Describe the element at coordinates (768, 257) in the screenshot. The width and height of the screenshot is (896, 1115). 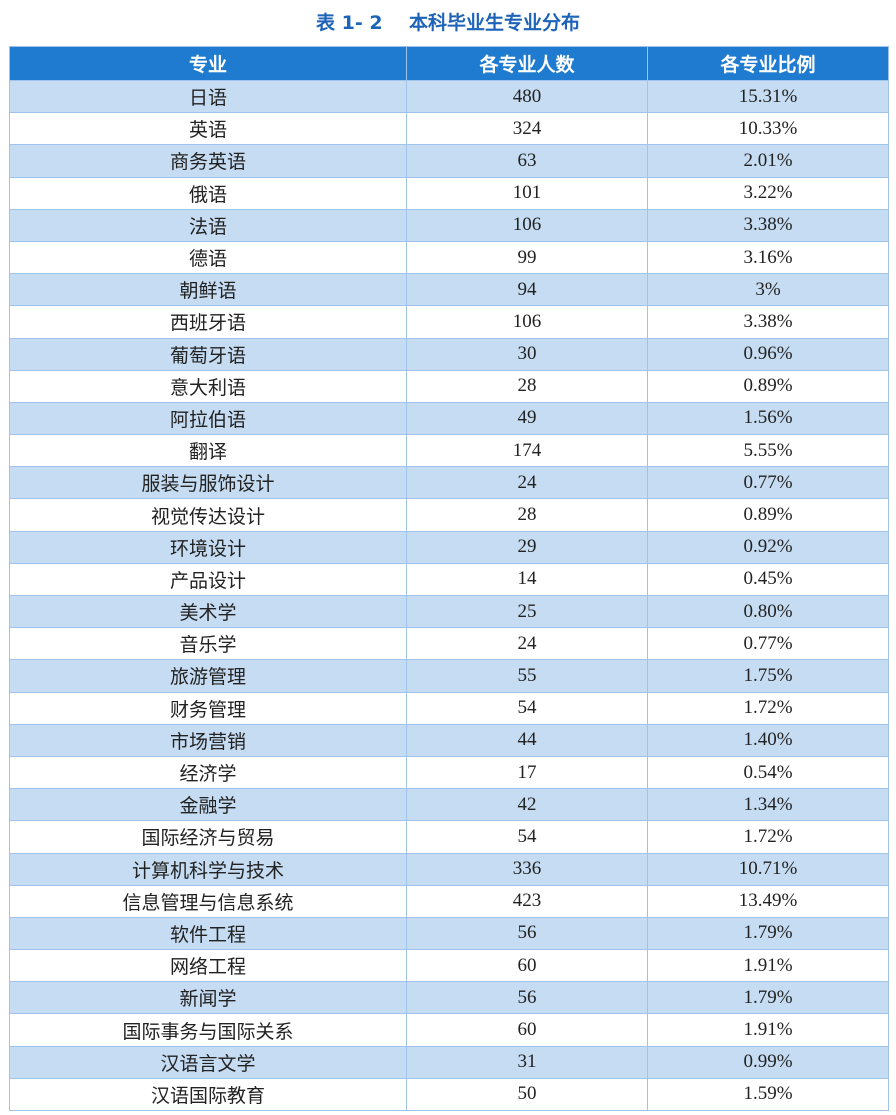
I see `table-cell: 3.16%` at that location.